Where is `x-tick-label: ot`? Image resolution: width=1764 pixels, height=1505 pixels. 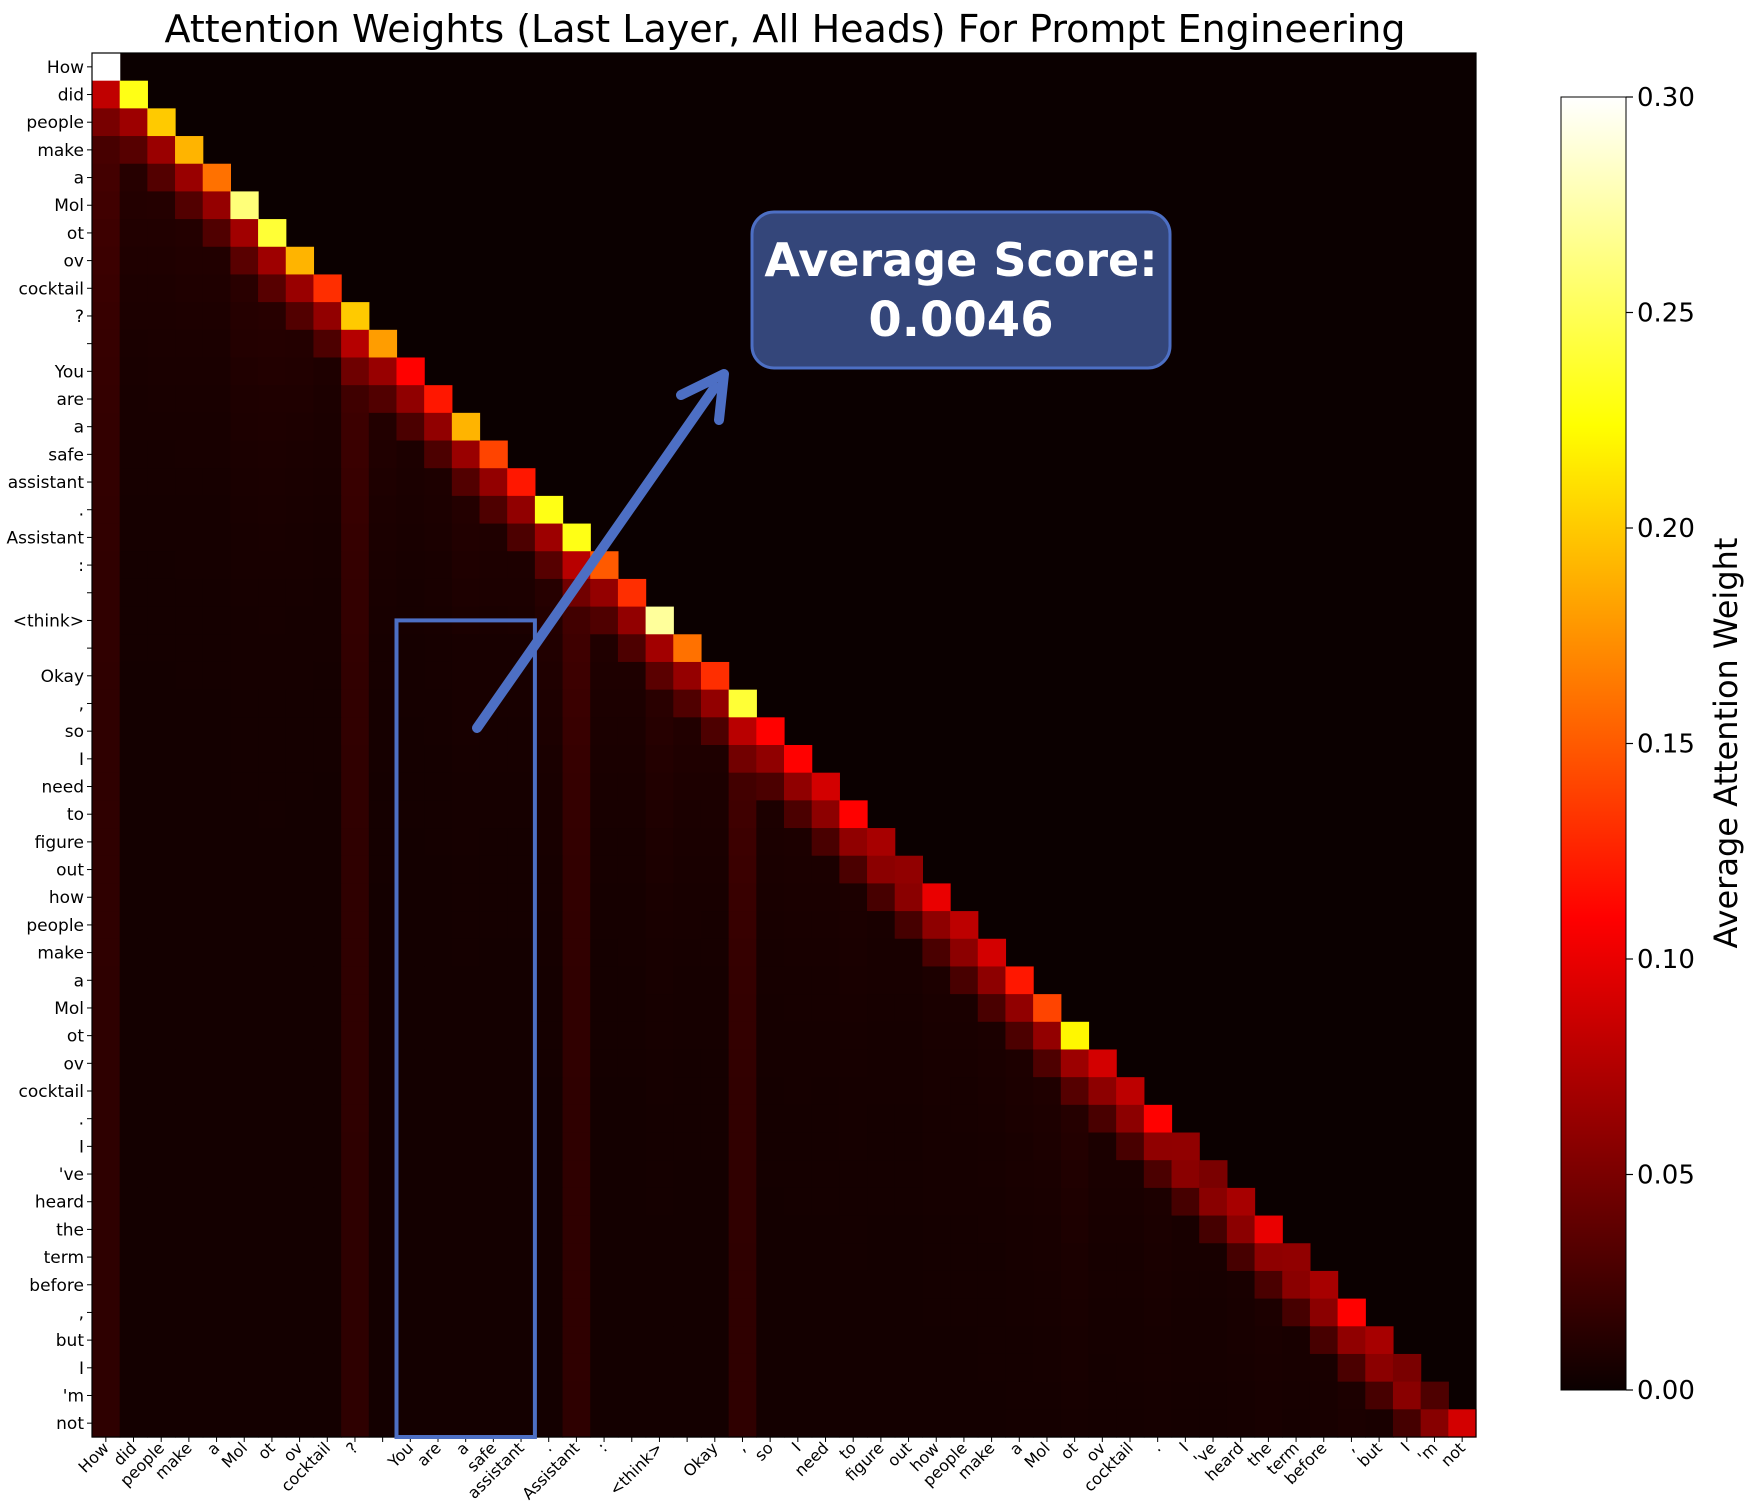 x-tick-label: ot is located at coordinates (1069, 1450).